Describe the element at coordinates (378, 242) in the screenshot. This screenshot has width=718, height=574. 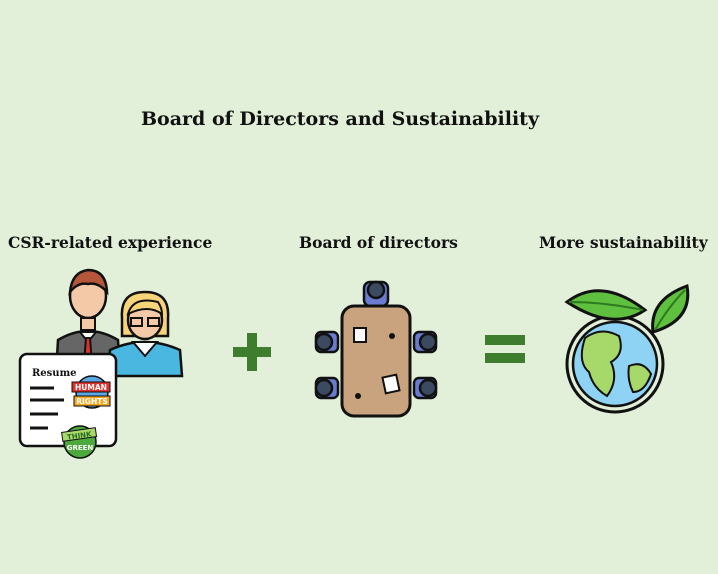
I see `column-label-board: Board of directors` at that location.